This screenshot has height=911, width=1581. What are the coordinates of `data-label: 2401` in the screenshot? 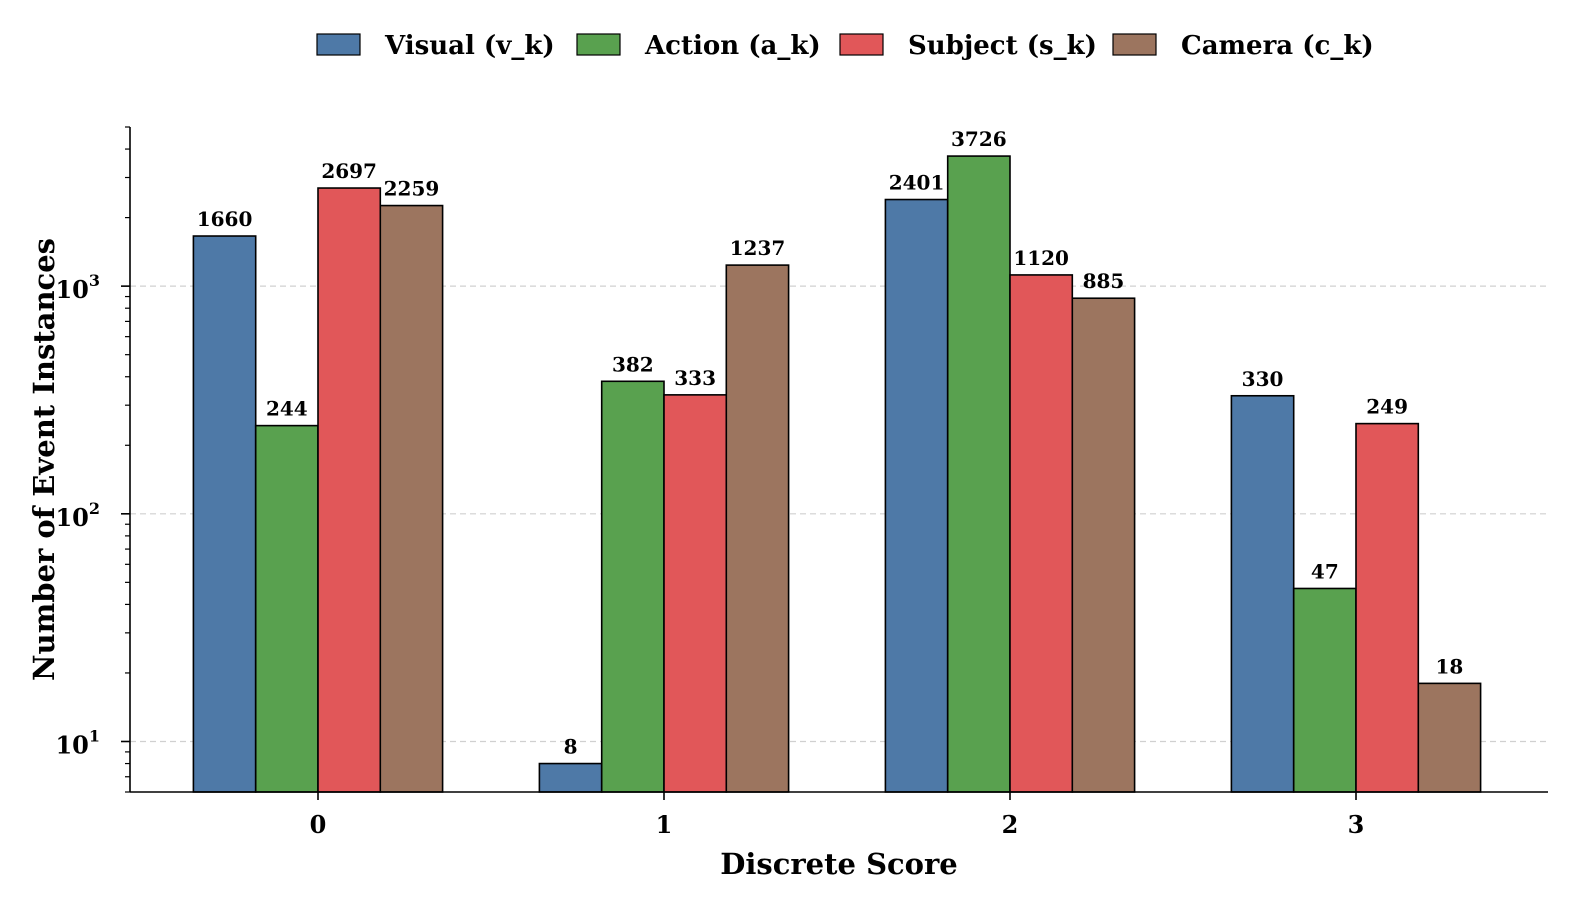 It's located at (917, 183).